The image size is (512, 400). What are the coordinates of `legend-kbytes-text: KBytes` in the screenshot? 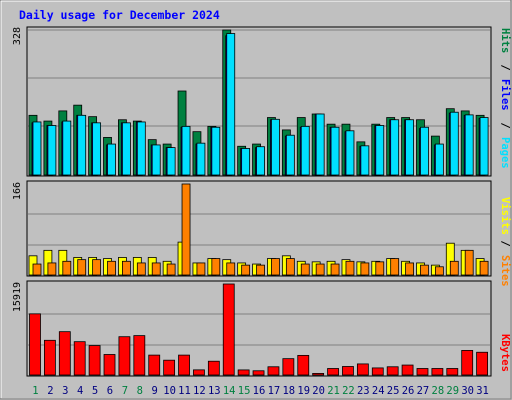 It's located at (505, 353).